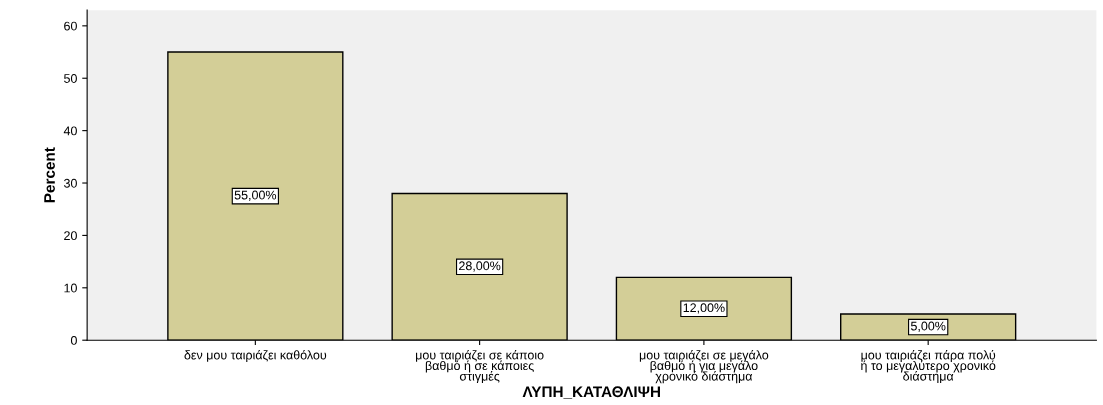  I want to click on y-tick-label: 40, so click(70, 131).